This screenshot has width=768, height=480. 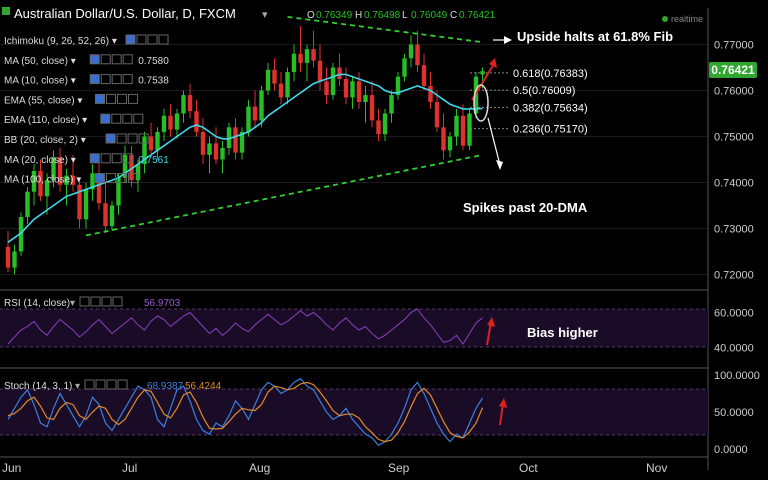 What do you see at coordinates (86, 80) in the screenshot?
I see `indicator-row: MA (10, close) ▾ 0.7538` at bounding box center [86, 80].